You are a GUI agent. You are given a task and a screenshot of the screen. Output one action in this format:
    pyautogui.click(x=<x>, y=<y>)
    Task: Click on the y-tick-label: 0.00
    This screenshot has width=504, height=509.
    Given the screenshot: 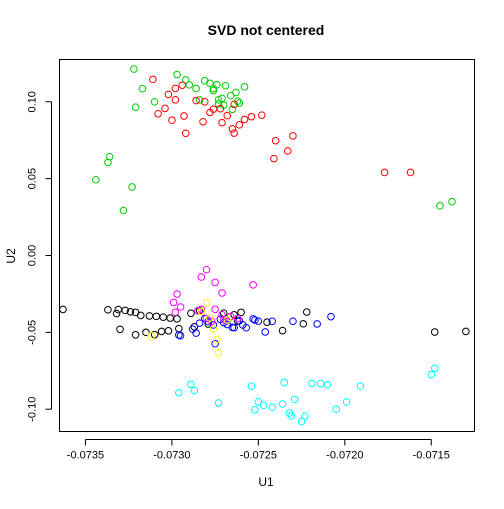 What is the action you would take?
    pyautogui.click(x=33, y=255)
    